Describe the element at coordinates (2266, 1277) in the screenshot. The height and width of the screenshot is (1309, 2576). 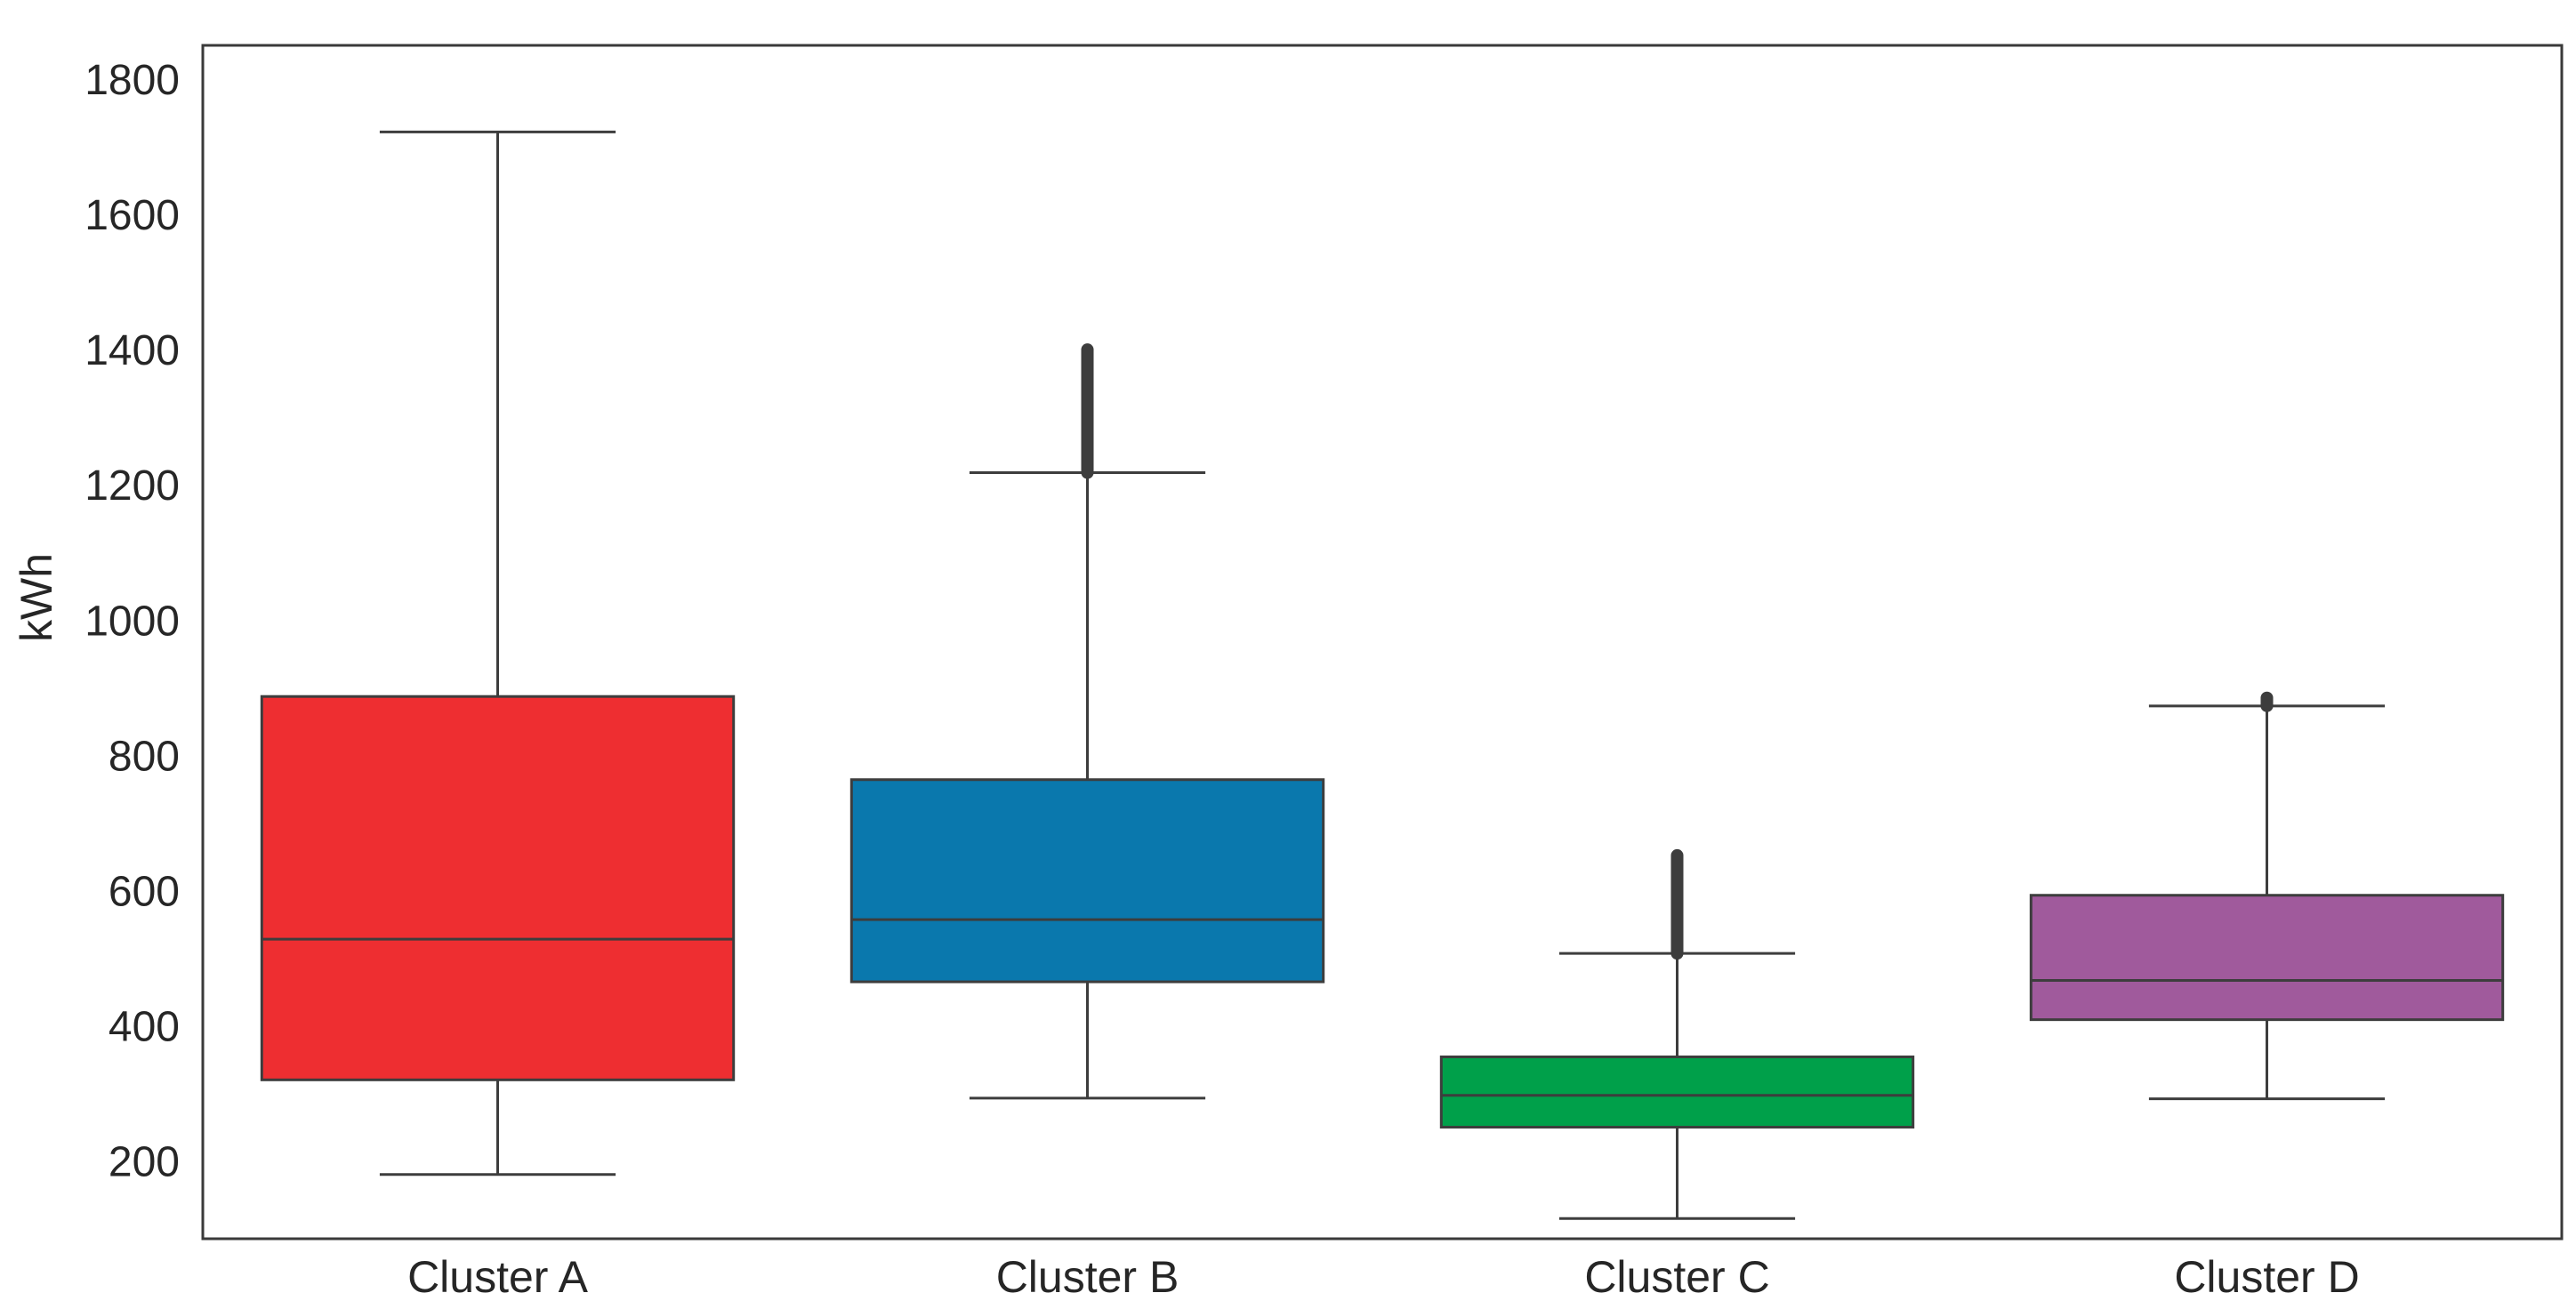
I see `x-tick-label: Cluster D` at that location.